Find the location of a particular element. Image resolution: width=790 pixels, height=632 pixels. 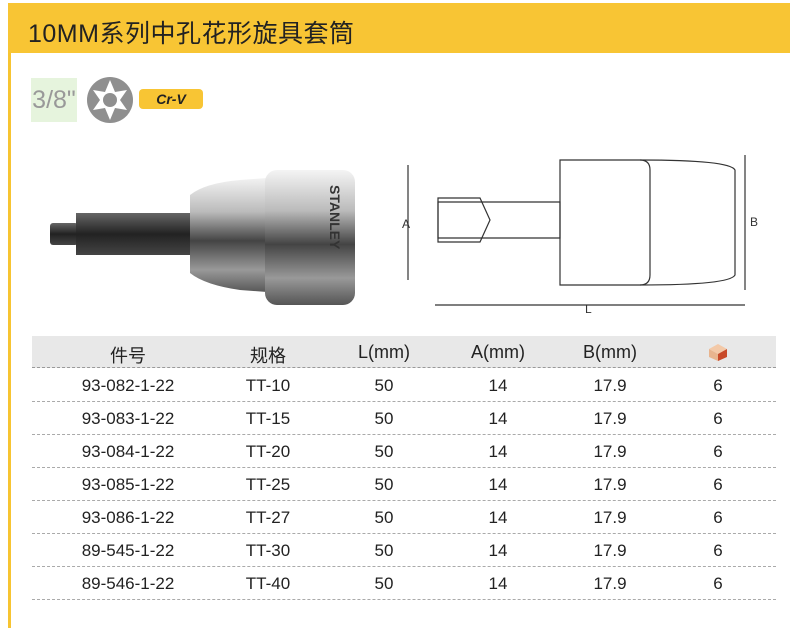

table-row: 93-085-1-22 TT-25 50 14 17.9 6 is located at coordinates (404, 484).